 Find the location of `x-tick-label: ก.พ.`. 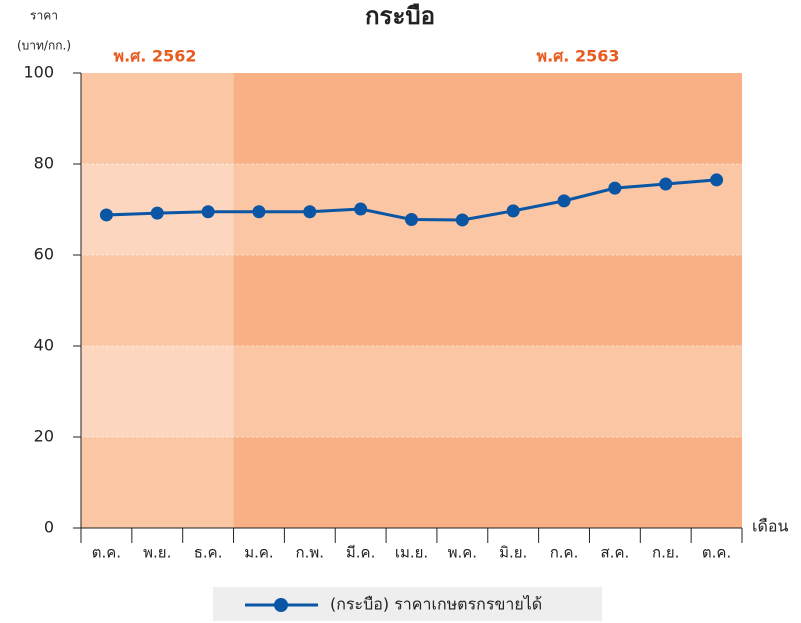

x-tick-label: ก.พ. is located at coordinates (310, 553).